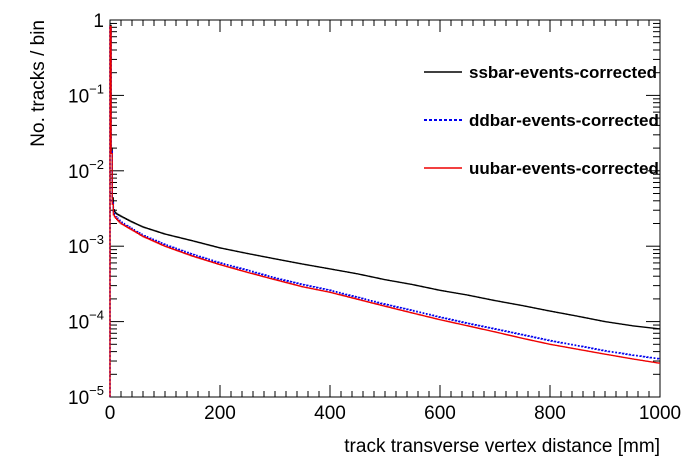  Describe the element at coordinates (110, 413) in the screenshot. I see `x-tick-label: 0` at that location.